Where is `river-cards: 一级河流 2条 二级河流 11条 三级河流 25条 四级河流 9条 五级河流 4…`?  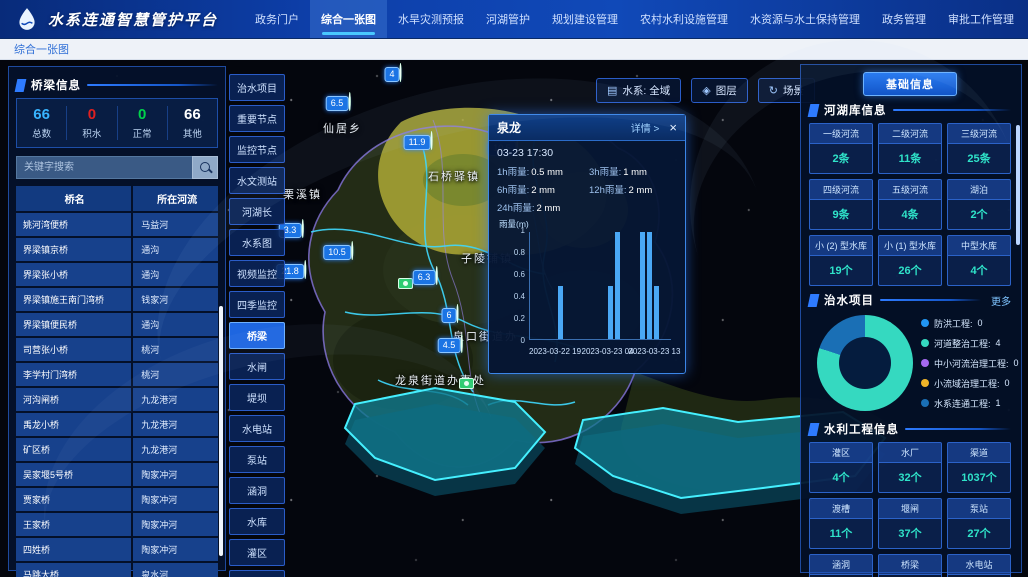 river-cards: 一级河流 2条 二级河流 11条 三级河流 25条 四级河流 9条 五级河流 4… is located at coordinates (910, 204).